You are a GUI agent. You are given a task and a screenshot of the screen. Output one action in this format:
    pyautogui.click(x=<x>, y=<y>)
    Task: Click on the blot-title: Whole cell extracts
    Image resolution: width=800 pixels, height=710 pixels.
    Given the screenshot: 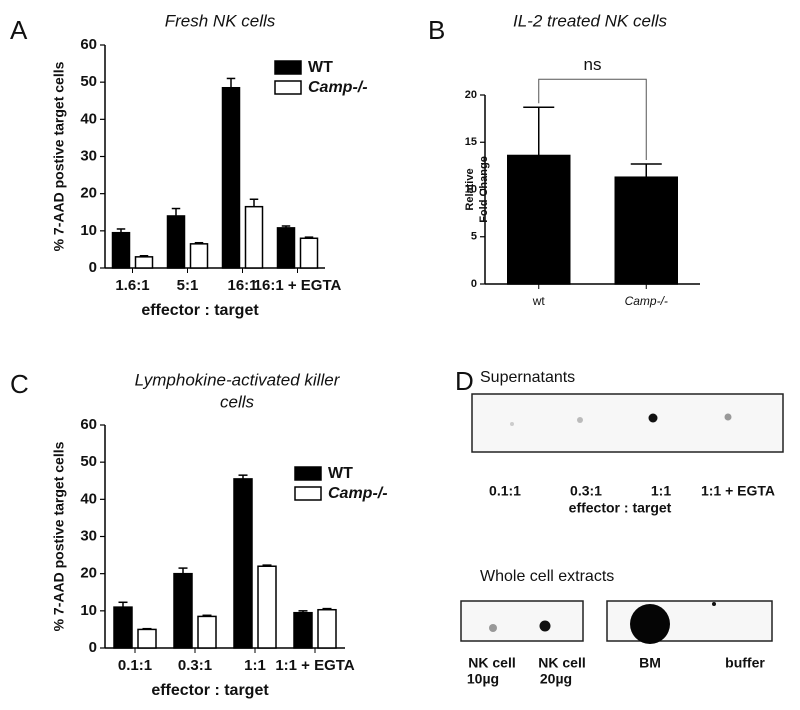 What is the action you would take?
    pyautogui.click(x=547, y=576)
    